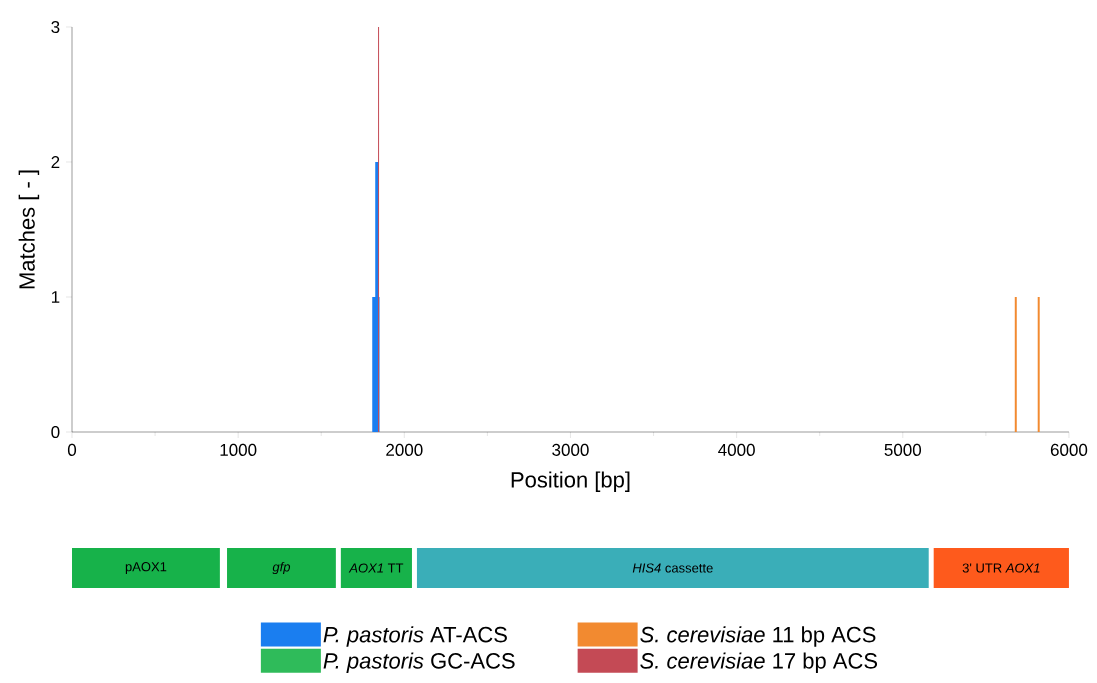  I want to click on series-label: pAOX1, so click(146, 568).